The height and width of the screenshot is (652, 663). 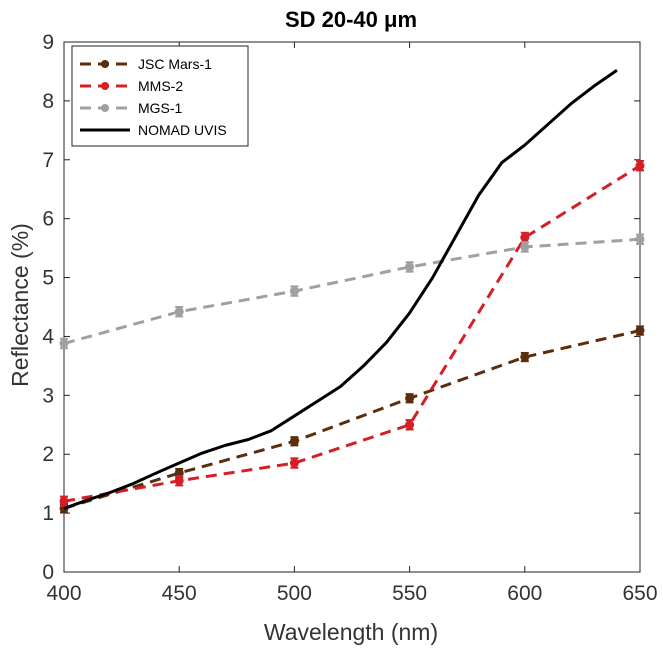 What do you see at coordinates (160, 86) in the screenshot?
I see `legend-label-mms-2: MMS-2` at bounding box center [160, 86].